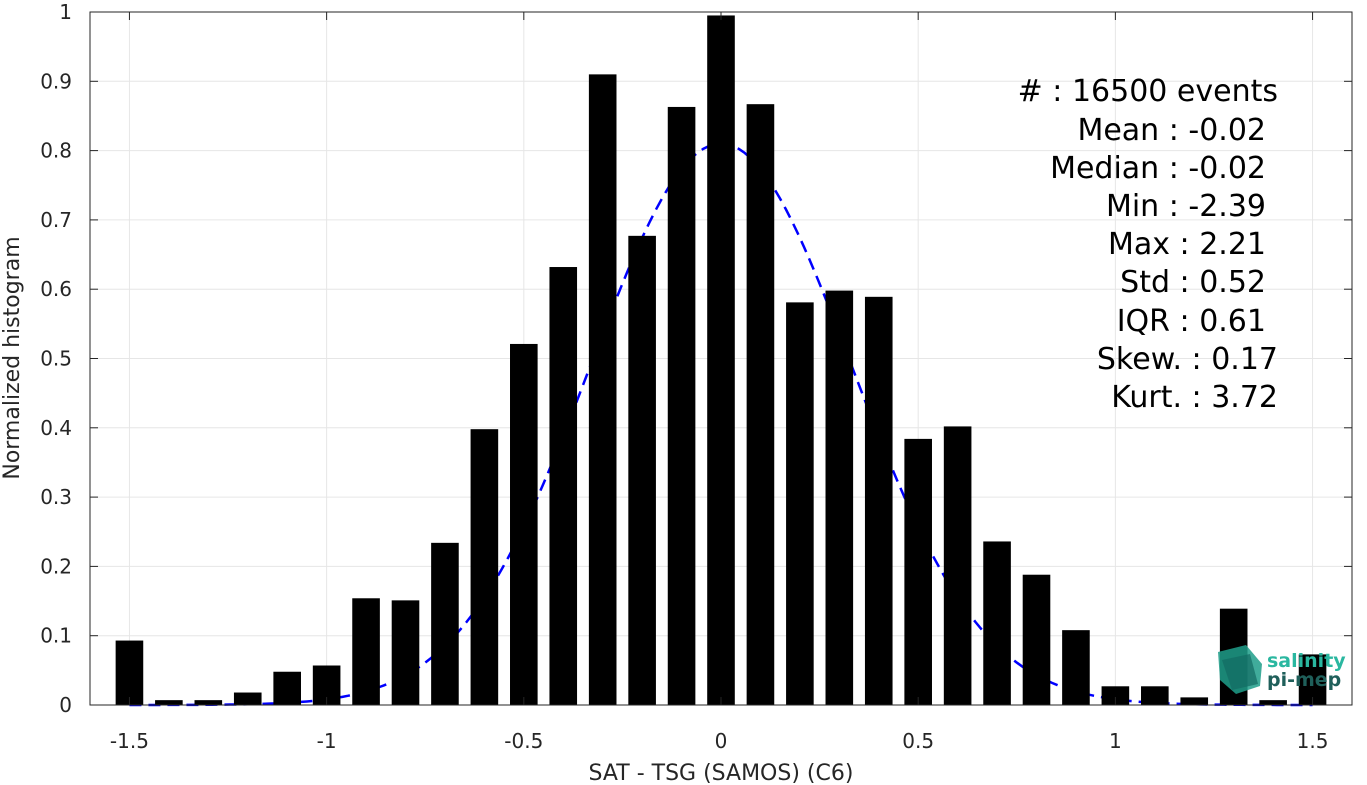 The height and width of the screenshot is (785, 1367). What do you see at coordinates (56, 220) in the screenshot?
I see `y-tick-label: 0.7` at bounding box center [56, 220].